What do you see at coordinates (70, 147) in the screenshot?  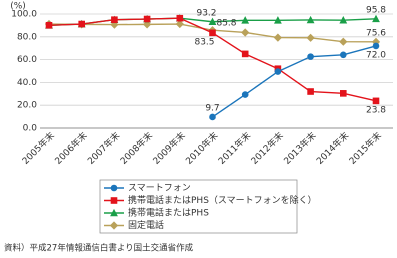 I see `x-tick-label: 2006年末` at bounding box center [70, 147].